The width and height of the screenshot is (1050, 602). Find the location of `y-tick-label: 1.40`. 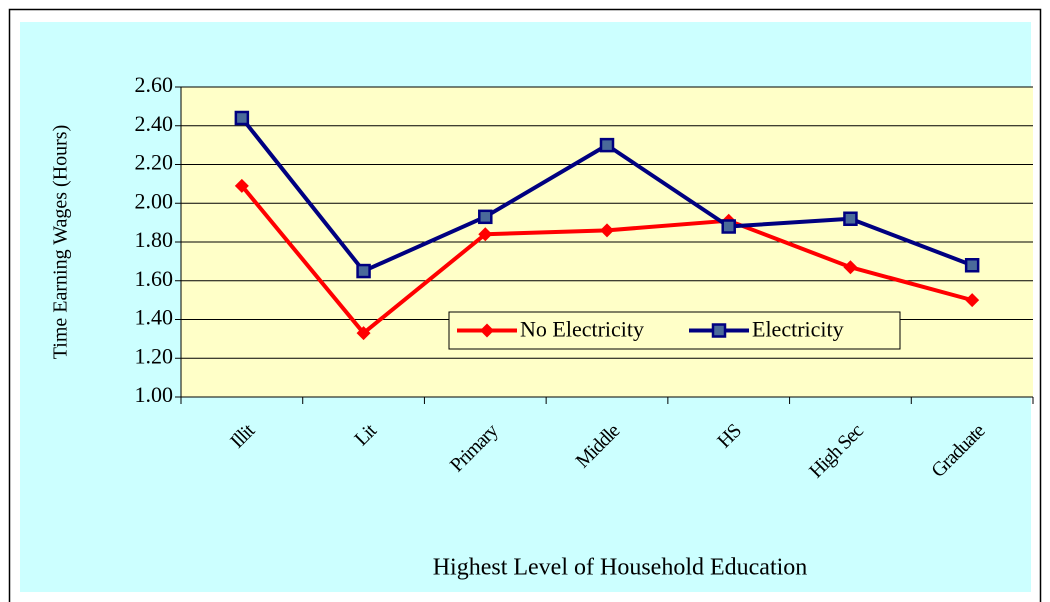

y-tick-label: 1.40 is located at coordinates (154, 317).